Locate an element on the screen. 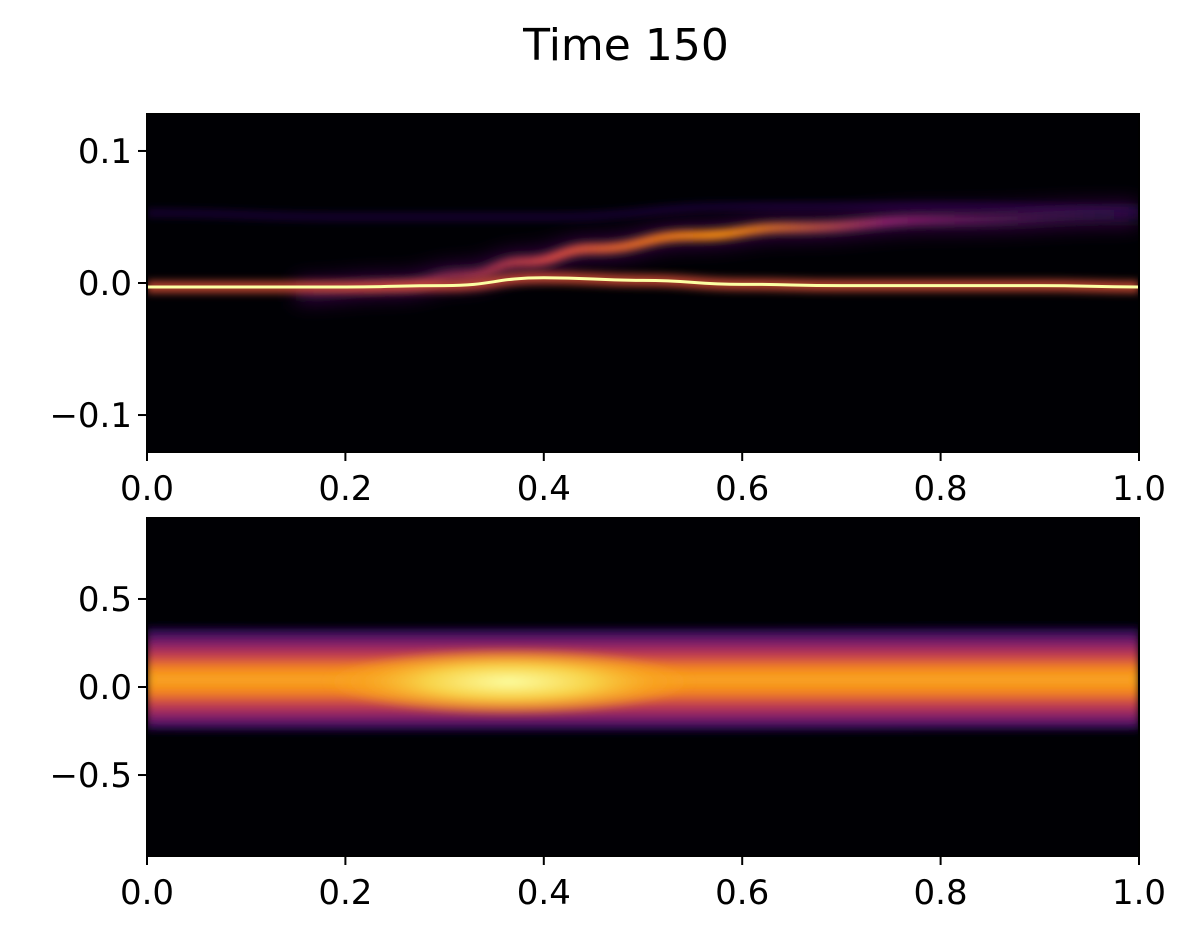 The width and height of the screenshot is (1194, 937). figure-title: Time 150 is located at coordinates (625, 45).